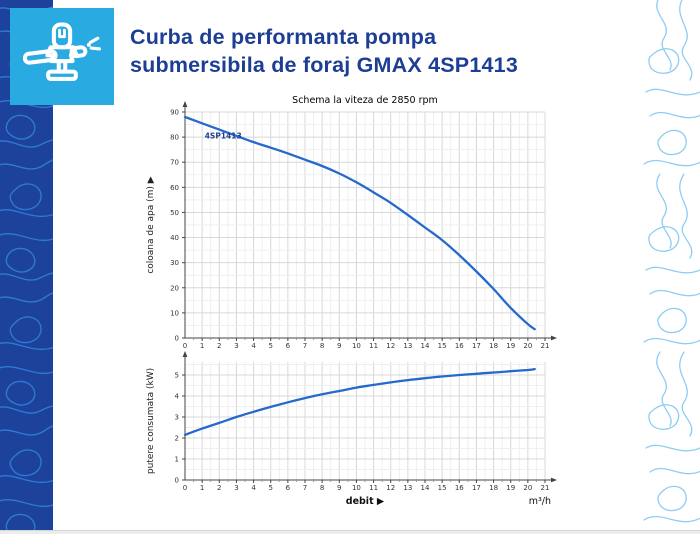 This screenshot has height=534, width=700. Describe the element at coordinates (359, 402) in the screenshot. I see `power-curve` at that location.